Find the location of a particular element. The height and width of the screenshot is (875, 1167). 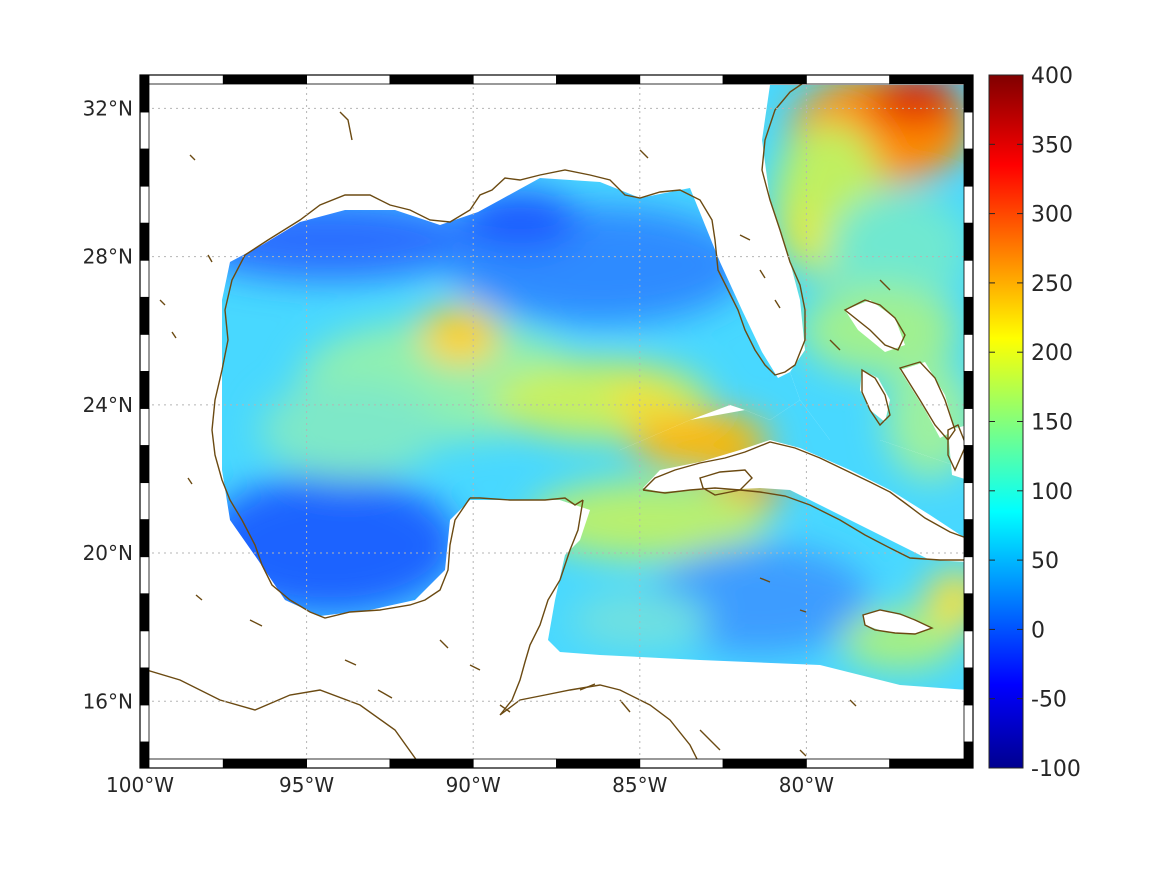

colorbar-tick-label: 250 is located at coordinates (1052, 284).